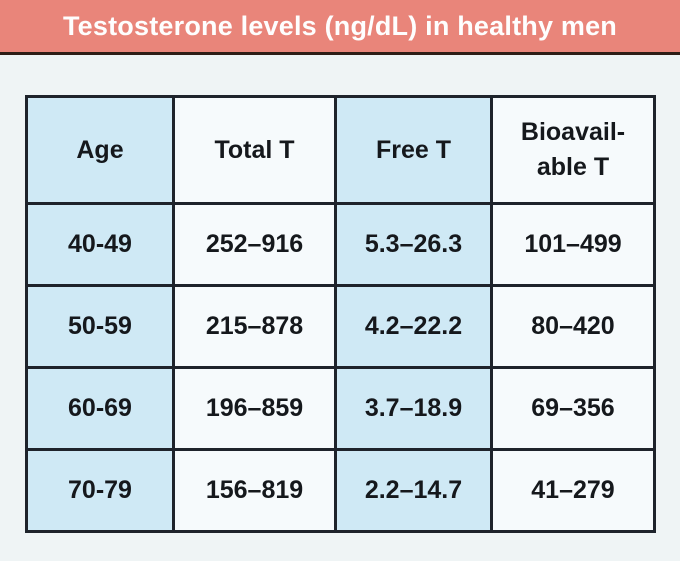 The height and width of the screenshot is (561, 680). What do you see at coordinates (254, 490) in the screenshot?
I see `cell-total-t: 156–819` at bounding box center [254, 490].